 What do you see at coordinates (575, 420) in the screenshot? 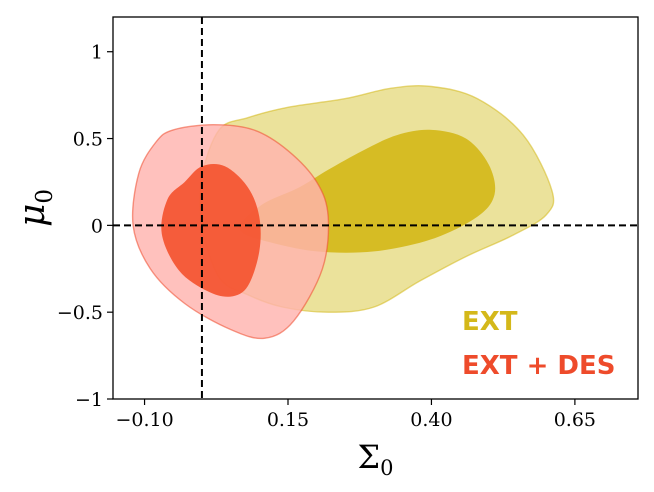
I see `x-tick-label: 0.65` at bounding box center [575, 420].